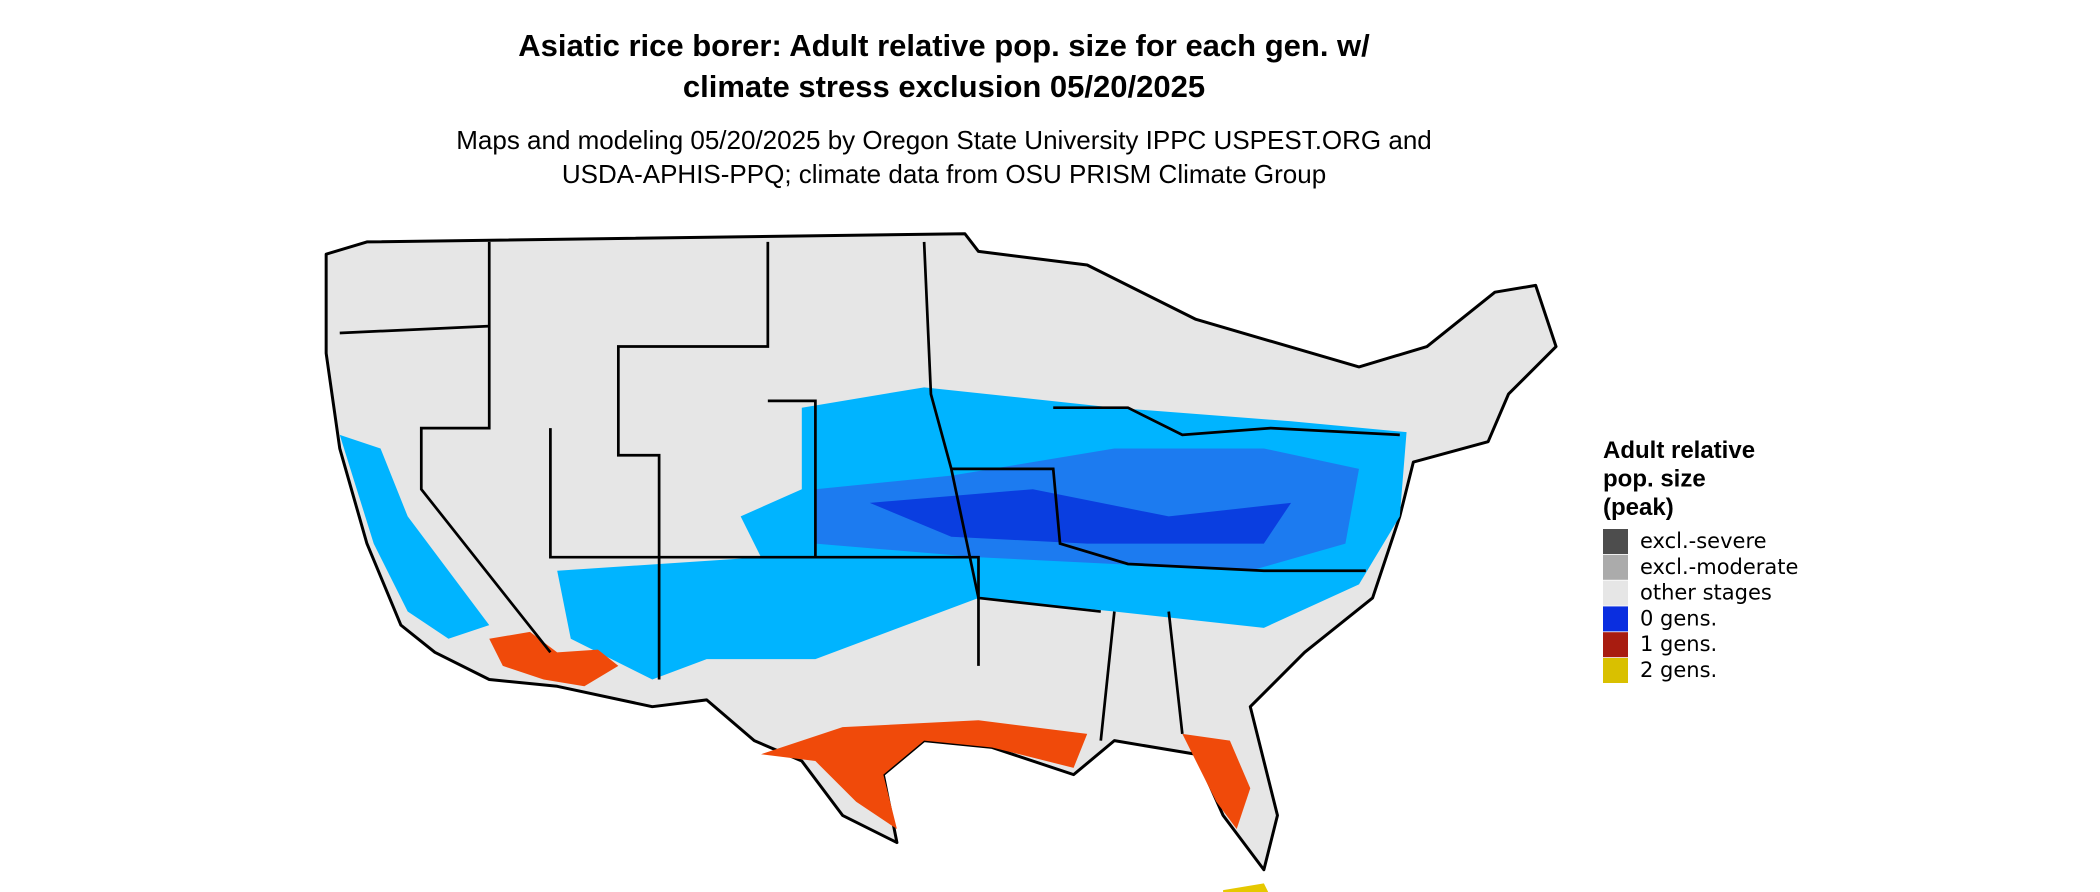 Image resolution: width=2100 pixels, height=892 pixels. Describe the element at coordinates (1638, 507) in the screenshot. I see `legend-title: (peak)` at that location.